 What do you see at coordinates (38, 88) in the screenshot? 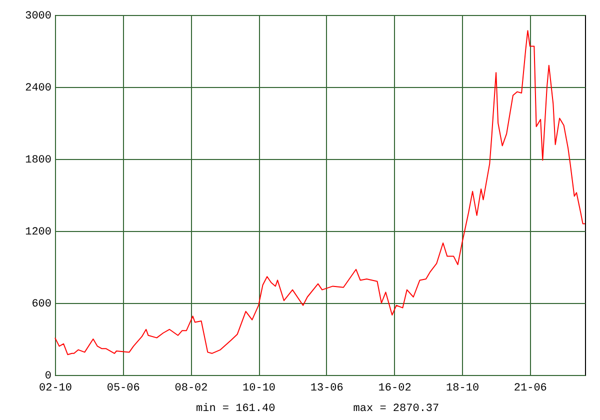
I see `y-tick-label: 2400` at bounding box center [38, 88].